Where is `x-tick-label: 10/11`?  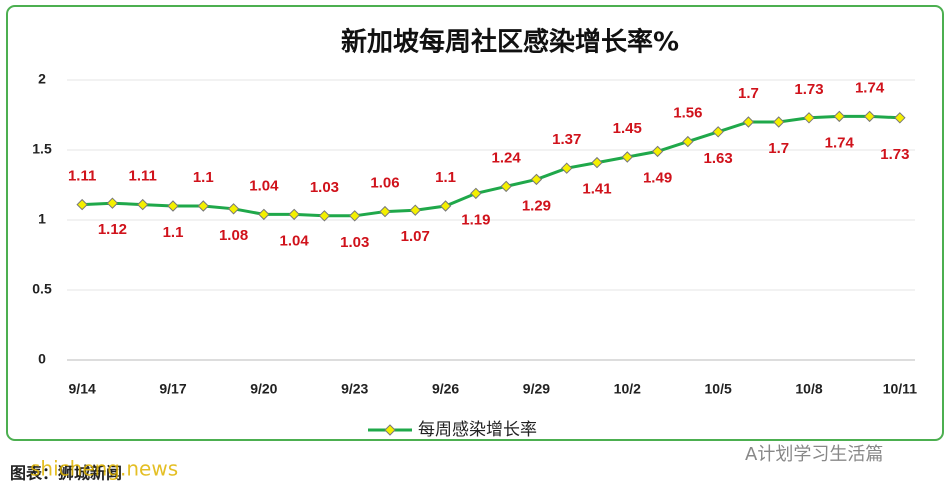
x-tick-label: 10/11 is located at coordinates (900, 389).